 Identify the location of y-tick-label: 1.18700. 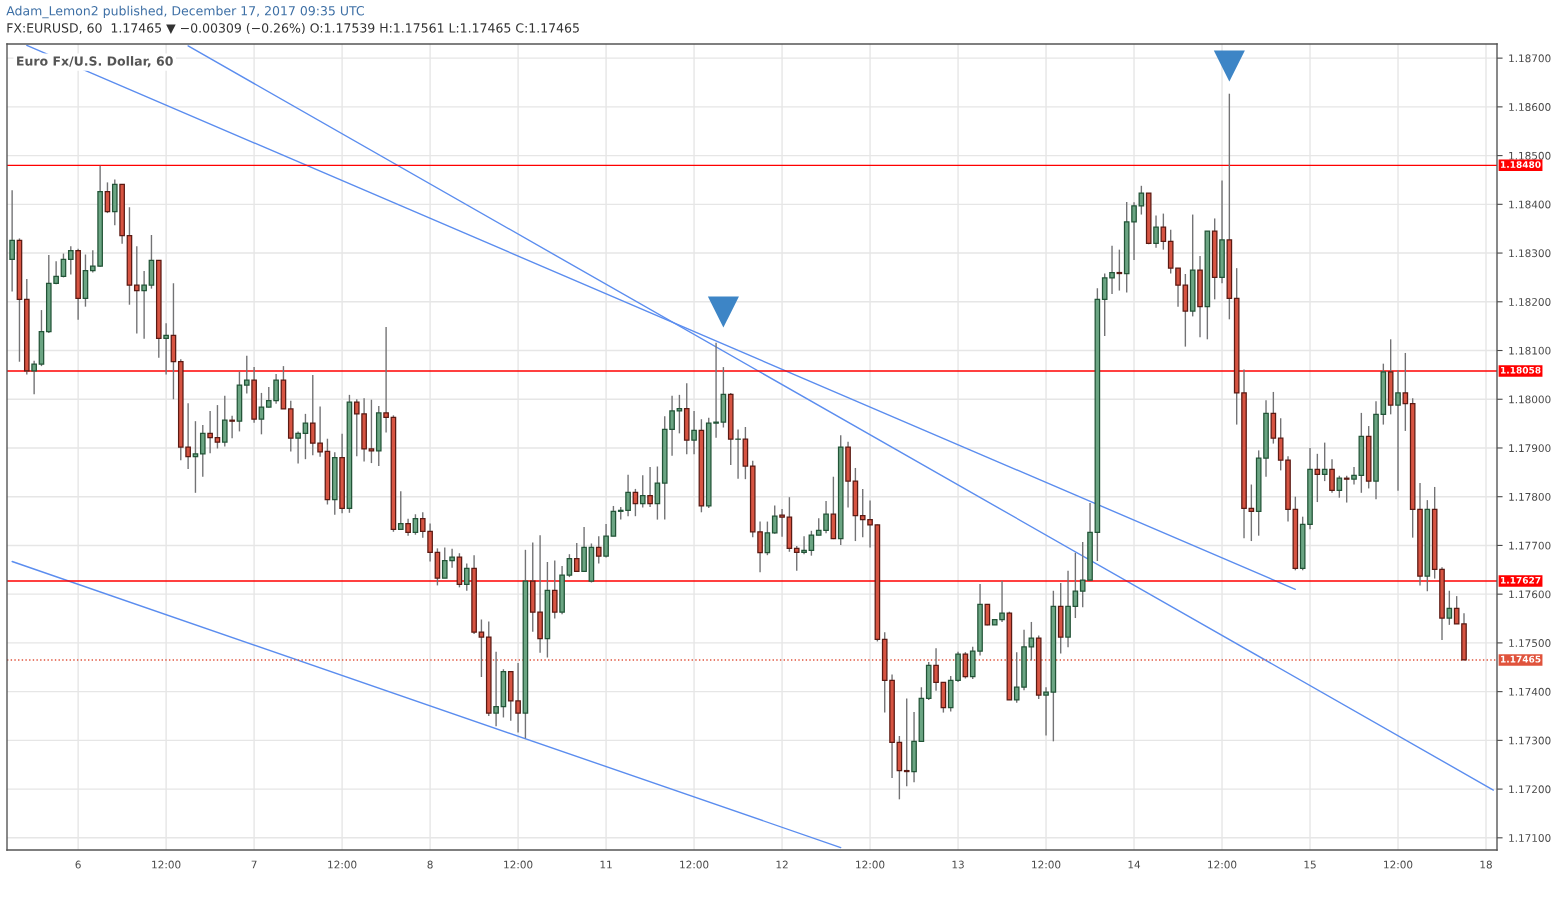
(1530, 58).